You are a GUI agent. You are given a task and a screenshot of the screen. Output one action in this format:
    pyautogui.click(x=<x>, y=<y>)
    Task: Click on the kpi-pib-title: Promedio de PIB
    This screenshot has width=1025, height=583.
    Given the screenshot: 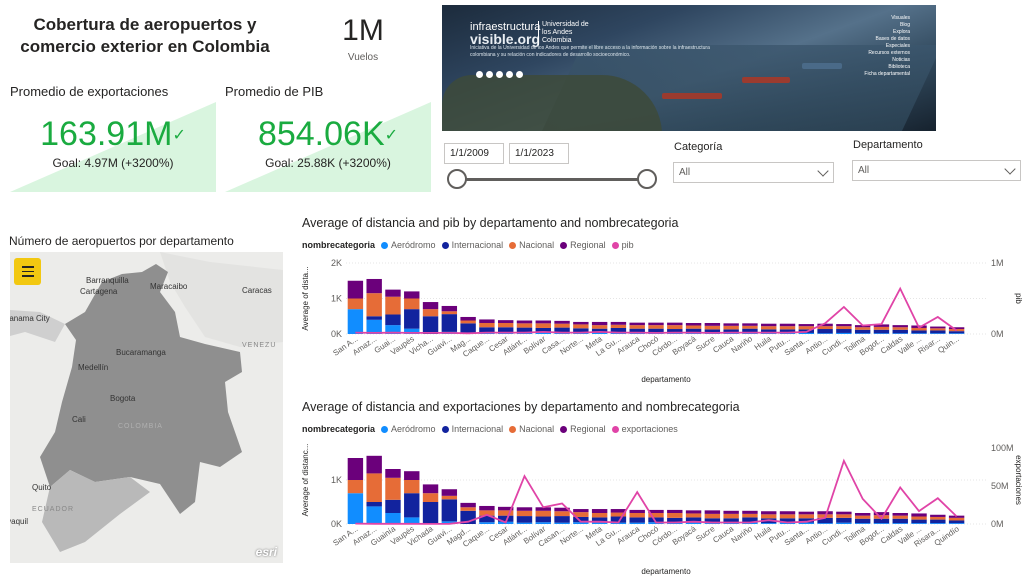 What is the action you would take?
    pyautogui.click(x=274, y=91)
    